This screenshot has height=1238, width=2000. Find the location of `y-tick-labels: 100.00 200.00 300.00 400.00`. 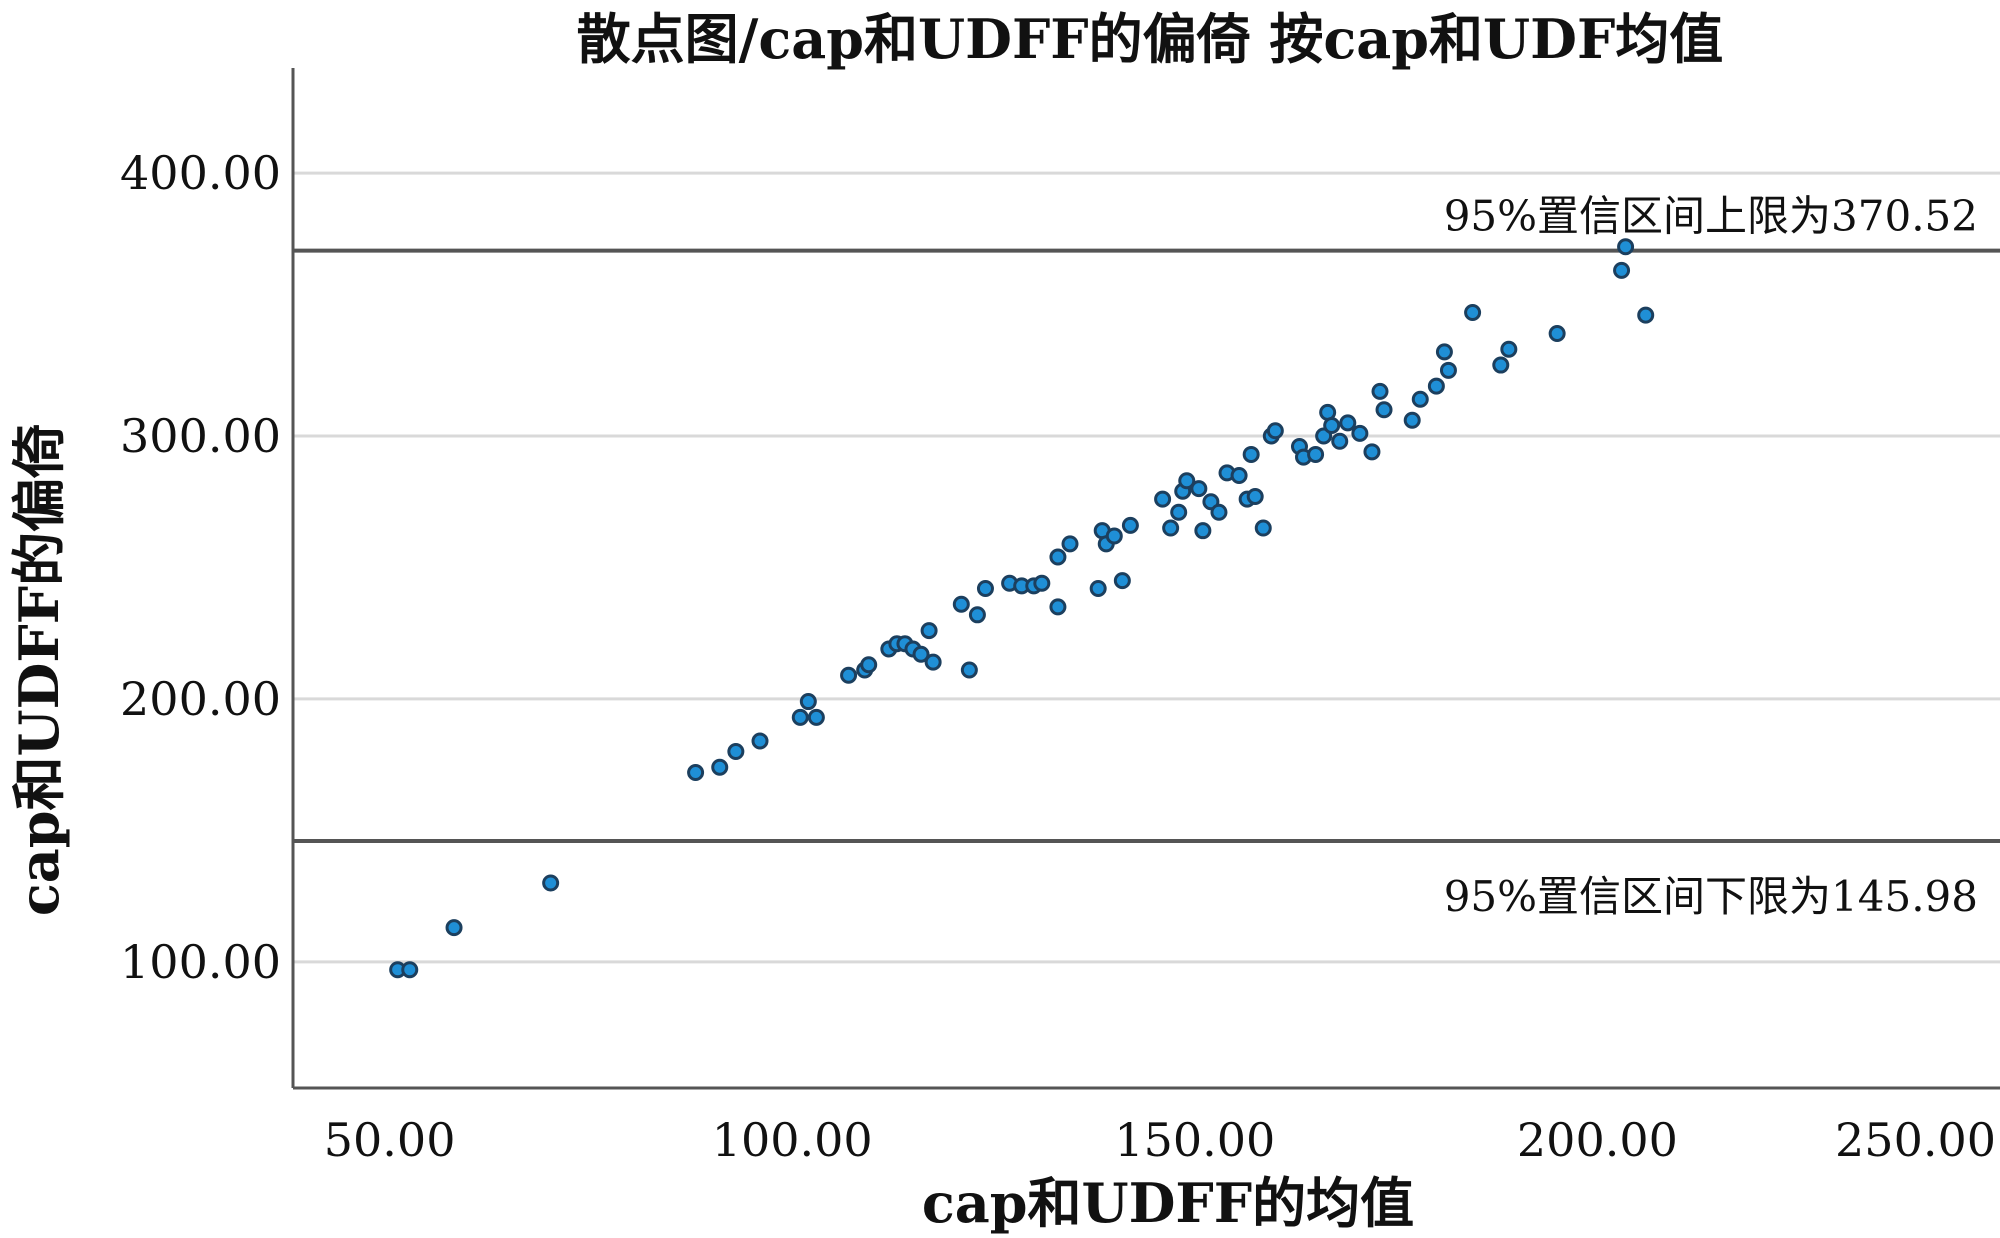

y-tick-labels: 100.00 200.00 300.00 400.00 is located at coordinates (200, 567).